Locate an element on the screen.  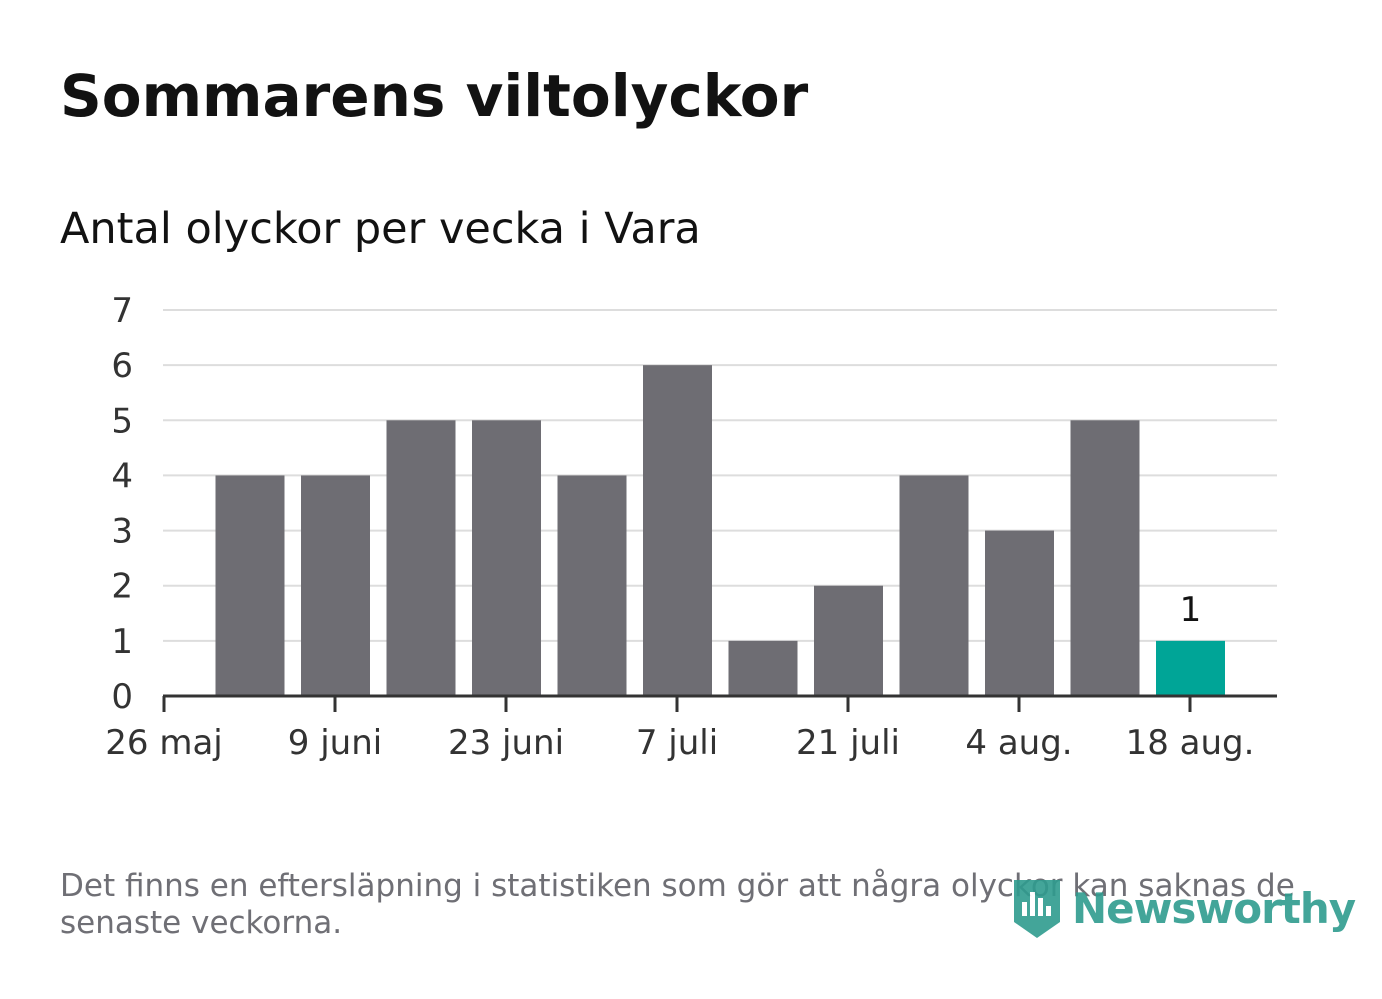
y-tick-label: 2 is located at coordinates (122, 587).